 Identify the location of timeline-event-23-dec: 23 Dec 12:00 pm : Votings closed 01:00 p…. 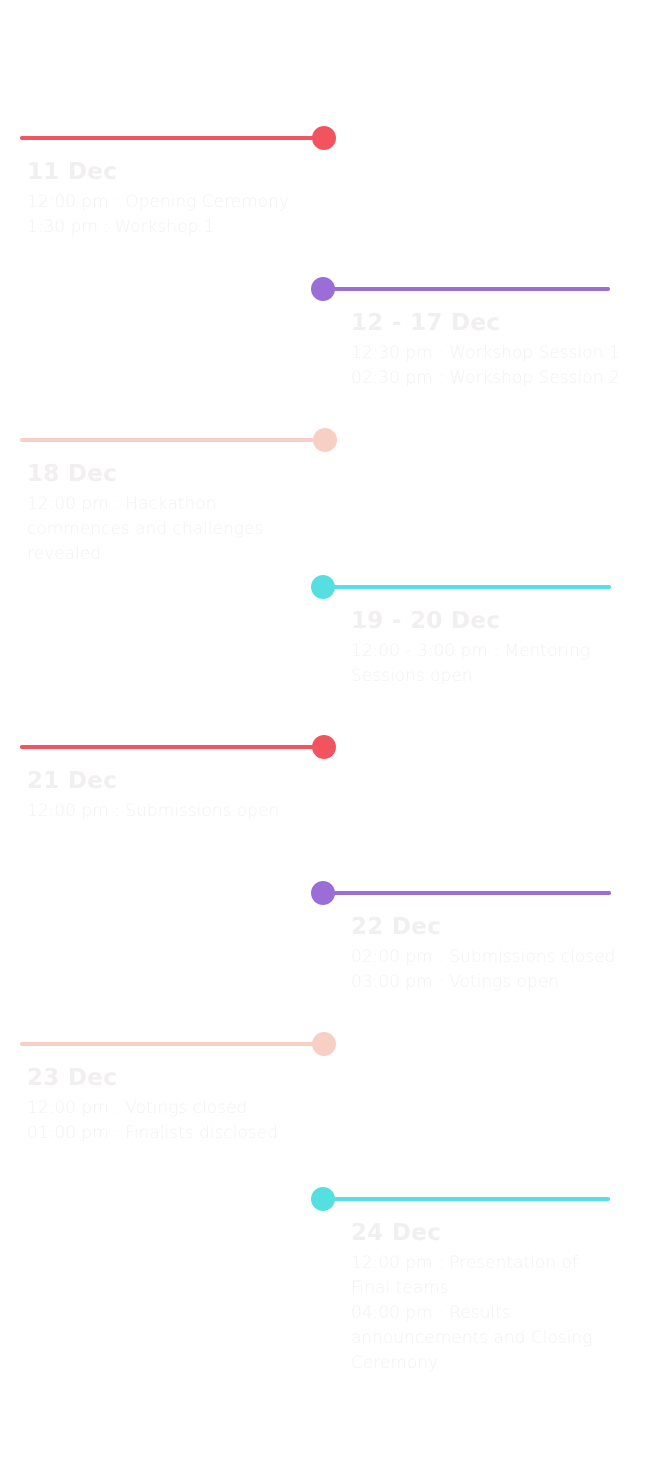
(178, 1088).